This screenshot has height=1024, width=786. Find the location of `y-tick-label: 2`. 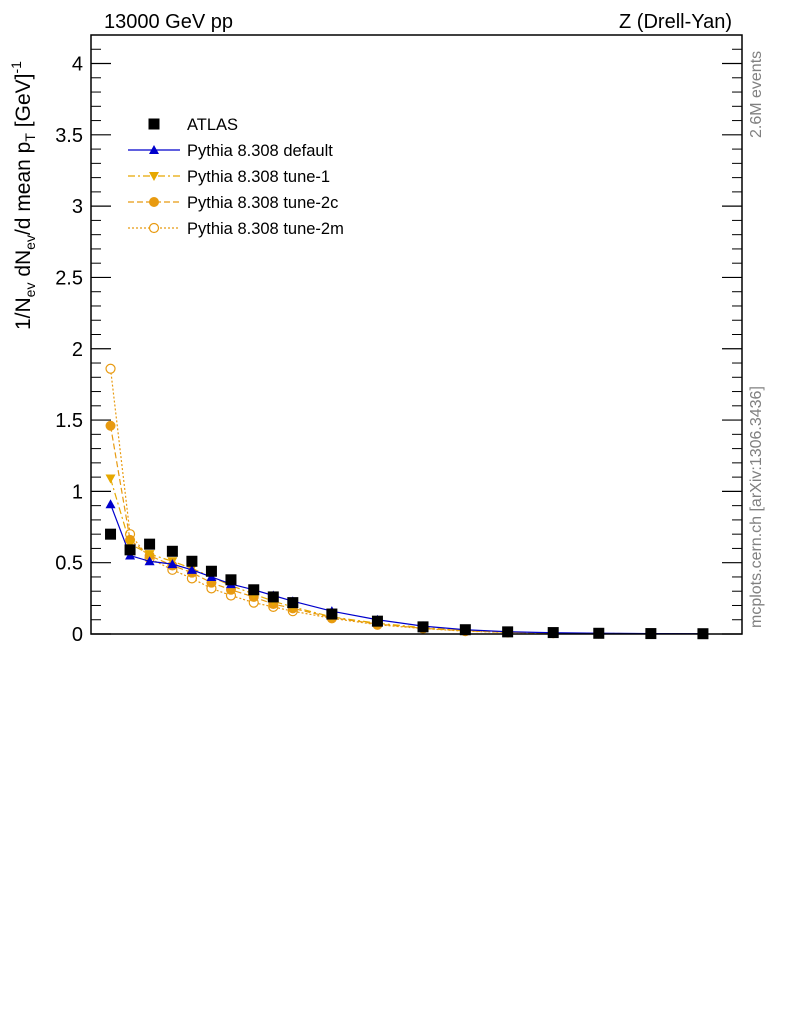

y-tick-label: 2 is located at coordinates (77, 350).